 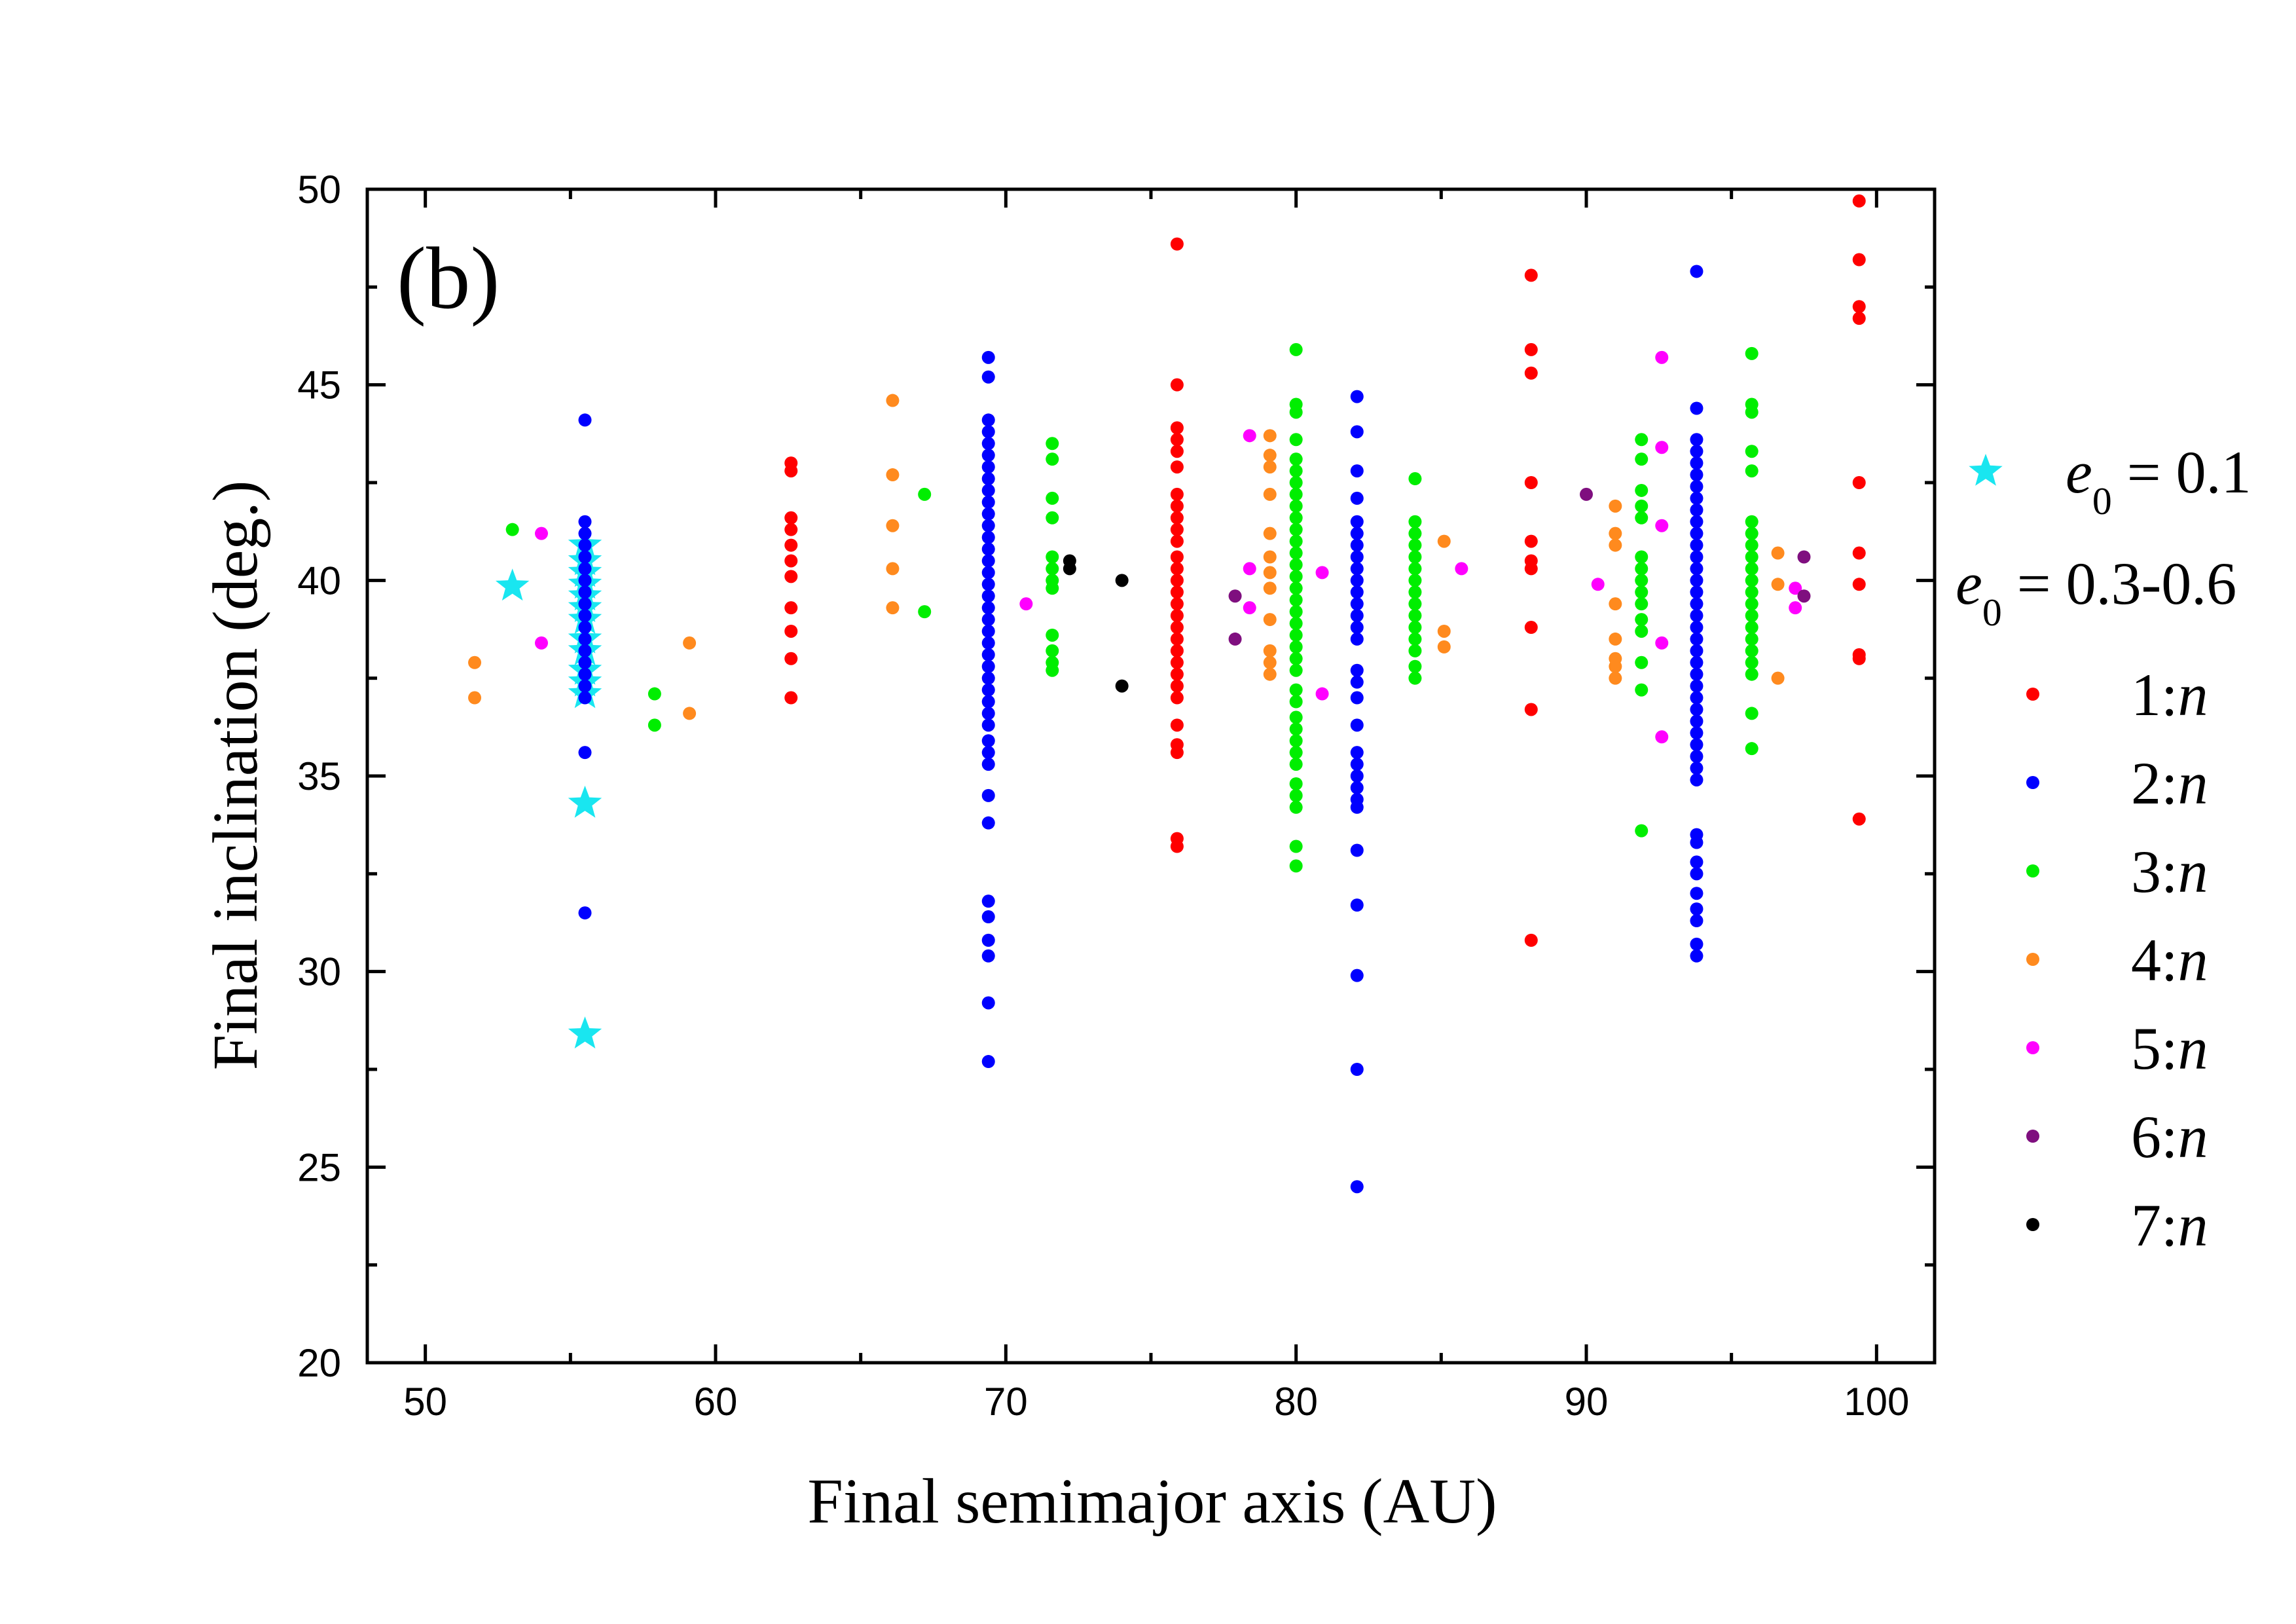 What do you see at coordinates (2096, 592) in the screenshot?
I see `legend-label: e0 = 0.3-0.6` at bounding box center [2096, 592].